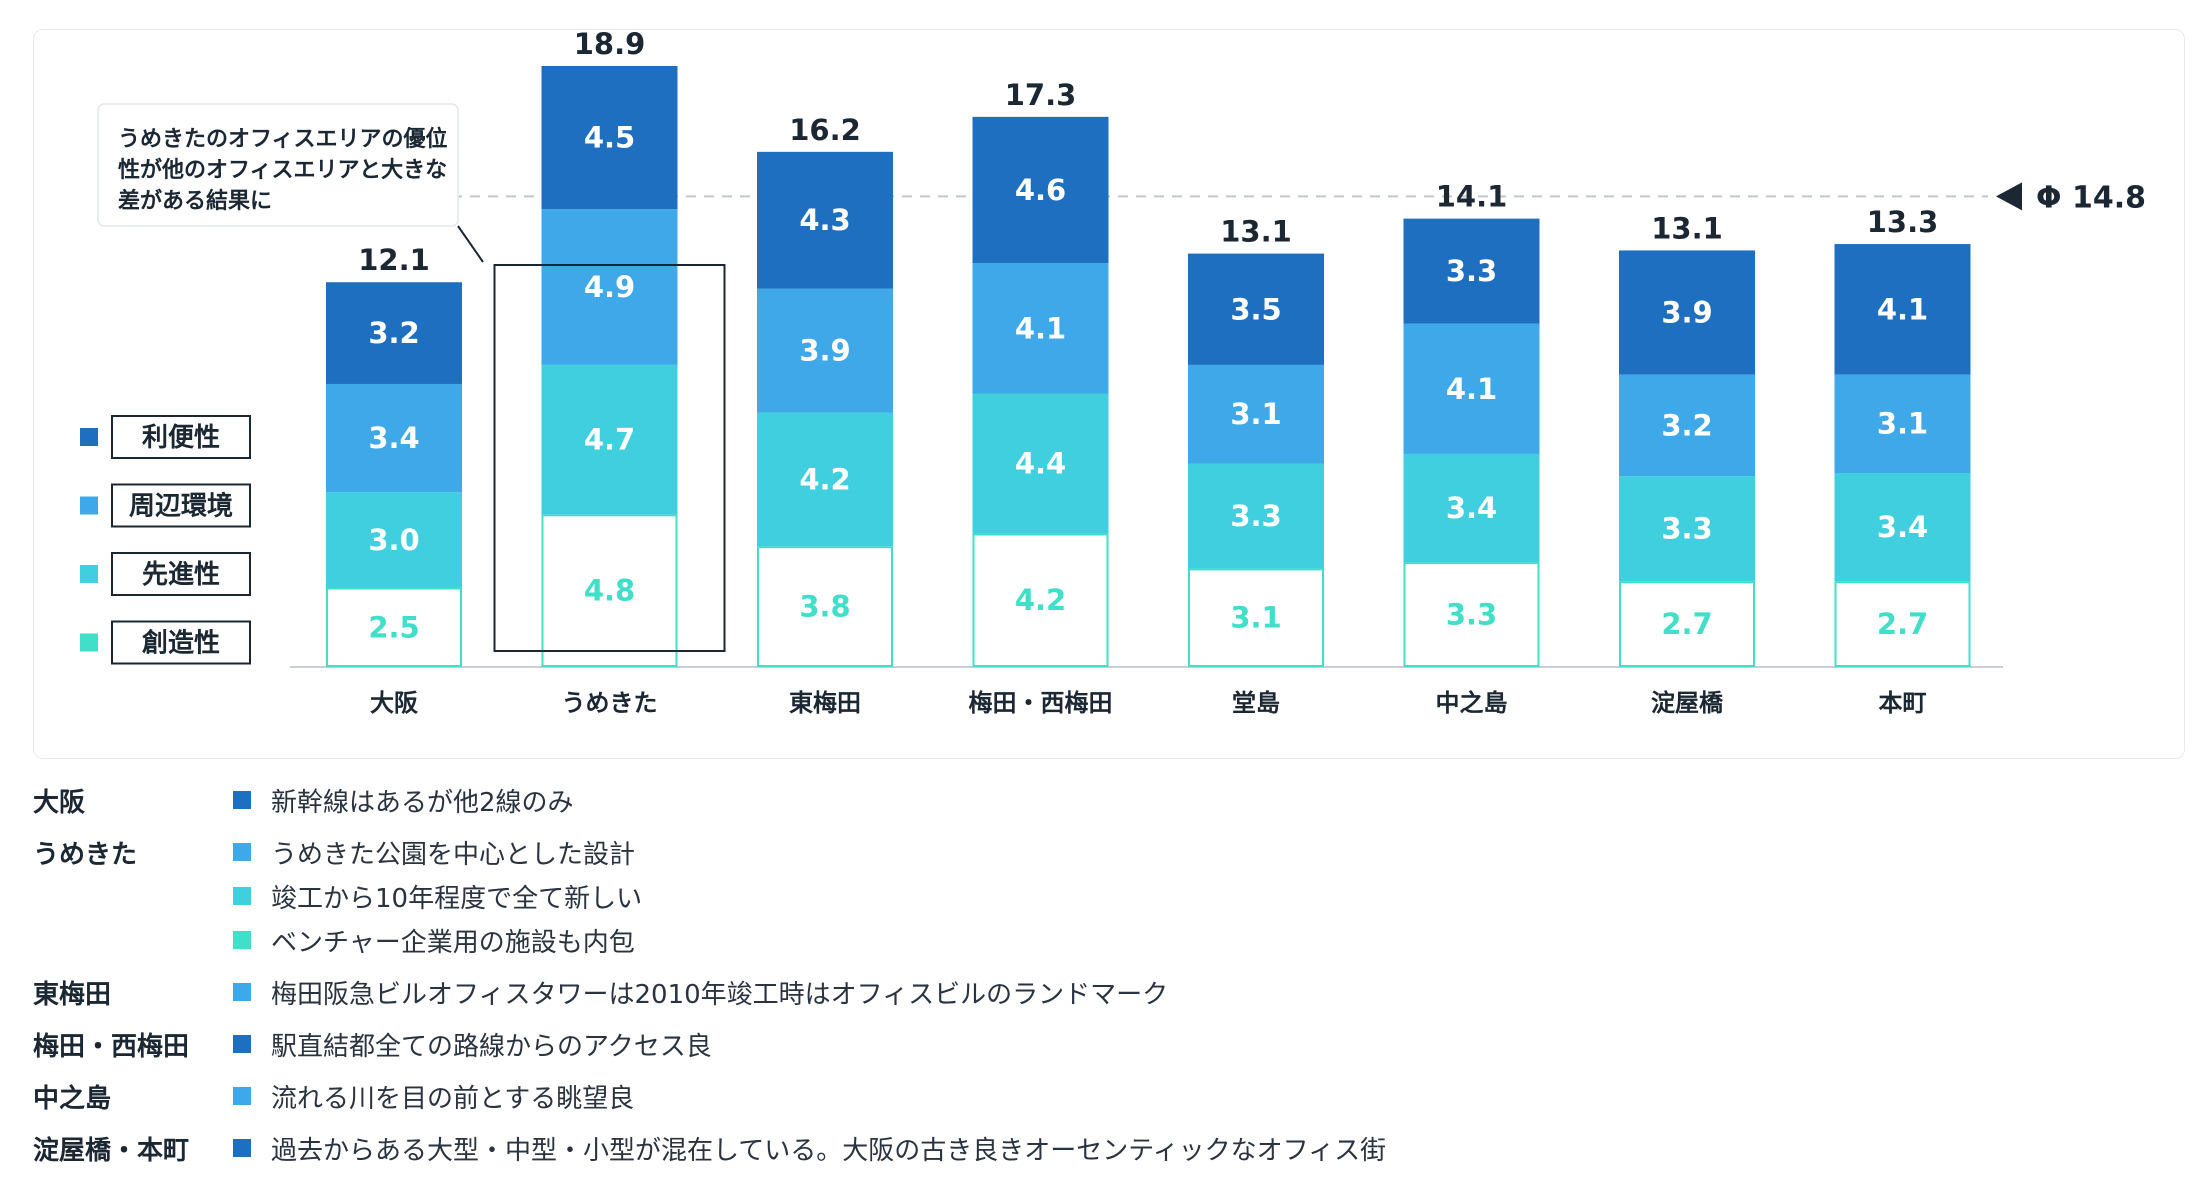 The width and height of the screenshot is (2208, 1200). I want to click on bar-value-label: 4.3, so click(824, 220).